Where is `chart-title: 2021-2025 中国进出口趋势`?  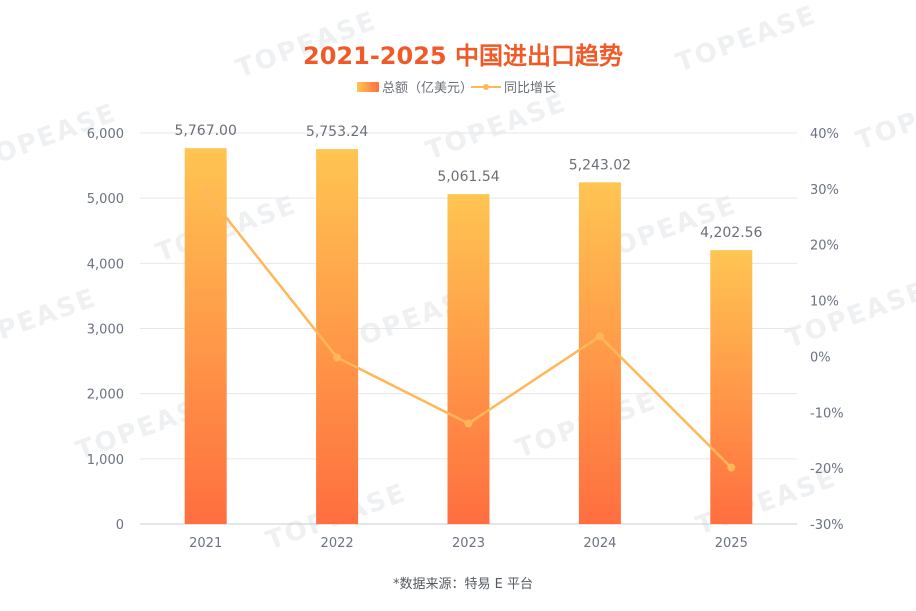
chart-title: 2021-2025 中国进出口趋势 is located at coordinates (463, 56).